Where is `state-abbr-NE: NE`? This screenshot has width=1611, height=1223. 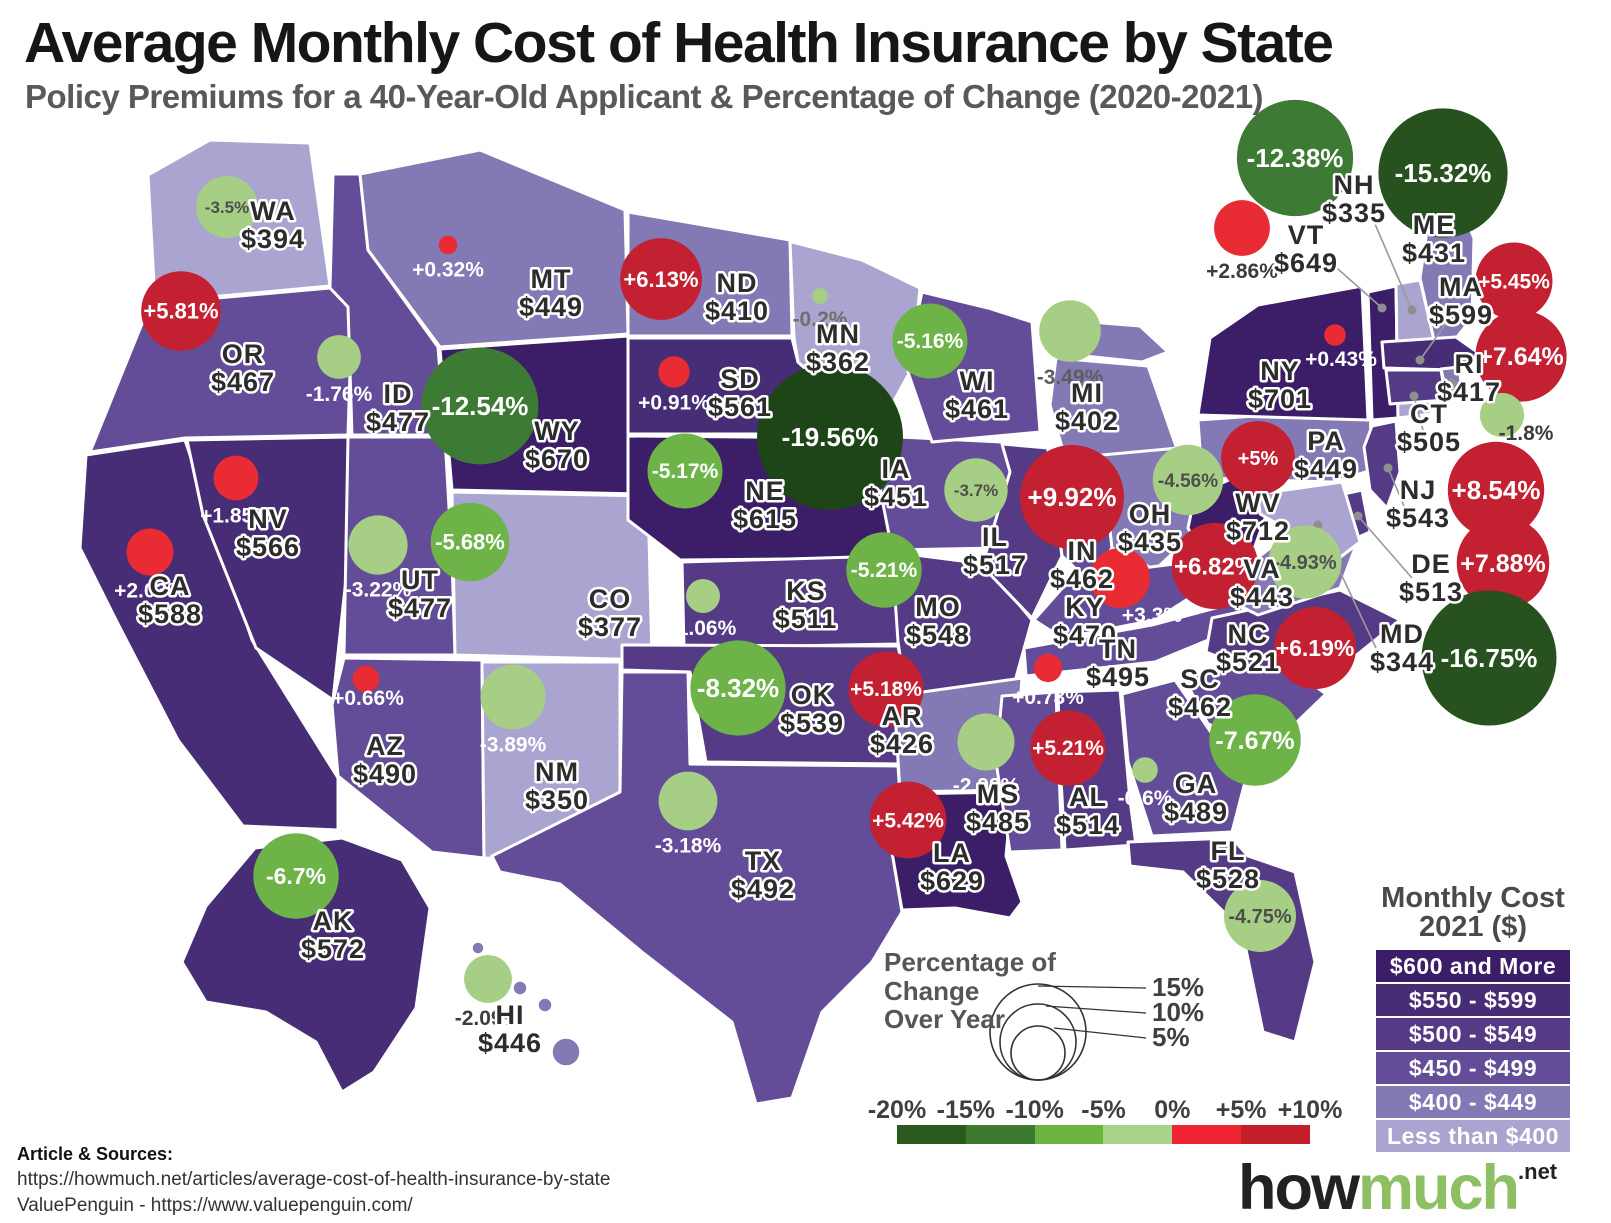
state-abbr-NE: NE is located at coordinates (765, 491).